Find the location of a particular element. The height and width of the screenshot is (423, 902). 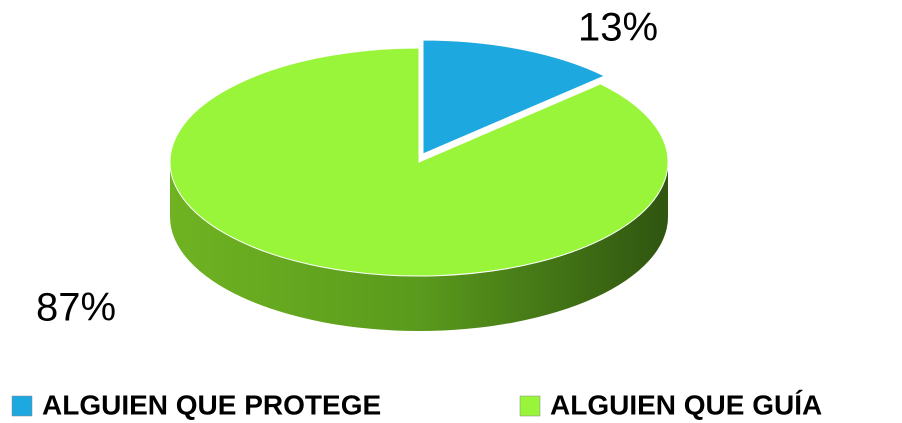

legend-label: ALGUIEN QUE PROTEGE is located at coordinates (211, 404).